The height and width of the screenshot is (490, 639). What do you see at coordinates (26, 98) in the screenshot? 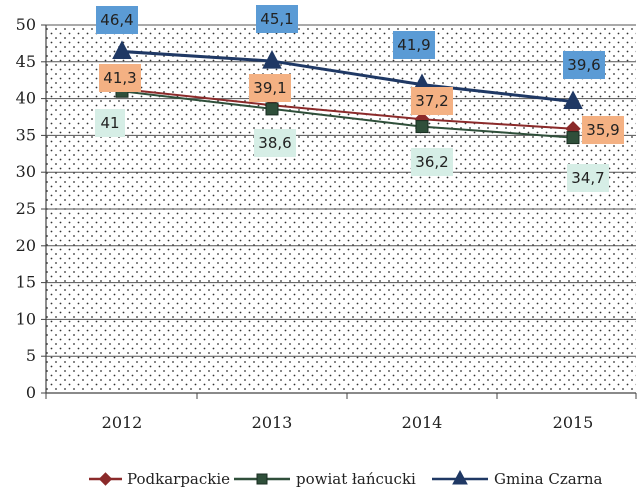
I see `y-tick-label: 40` at bounding box center [26, 98].